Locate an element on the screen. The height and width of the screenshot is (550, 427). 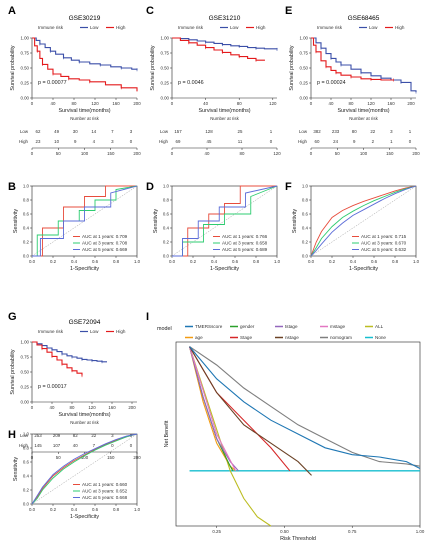
km-ytick-label-C-1: 0.25 is located at coordinates (164, 83).